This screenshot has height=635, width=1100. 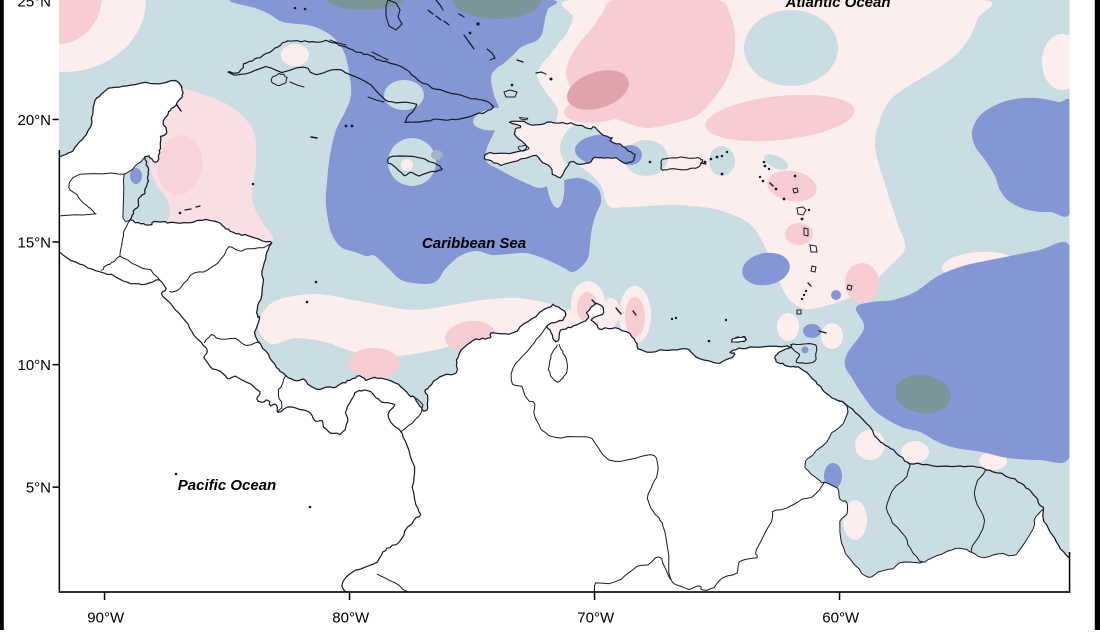 What do you see at coordinates (474, 243) in the screenshot?
I see `svg-text: Caribbean Sea` at bounding box center [474, 243].